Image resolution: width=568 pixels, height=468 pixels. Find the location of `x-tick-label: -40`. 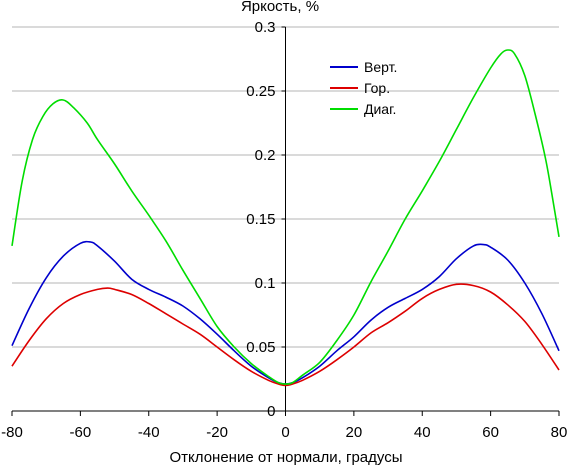

x-tick-label: -40 is located at coordinates (149, 432).